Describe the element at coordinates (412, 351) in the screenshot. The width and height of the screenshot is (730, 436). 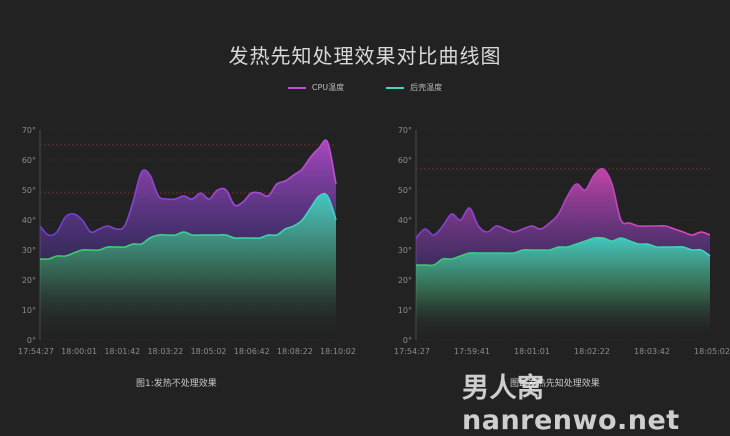
I see `chart2-xtick-label: 17:54:27` at that location.